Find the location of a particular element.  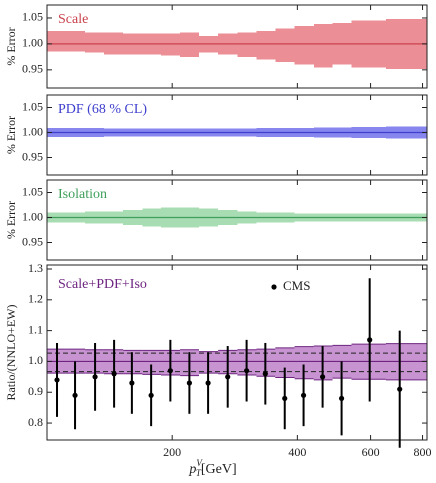

panel-label: Scale is located at coordinates (73, 19).